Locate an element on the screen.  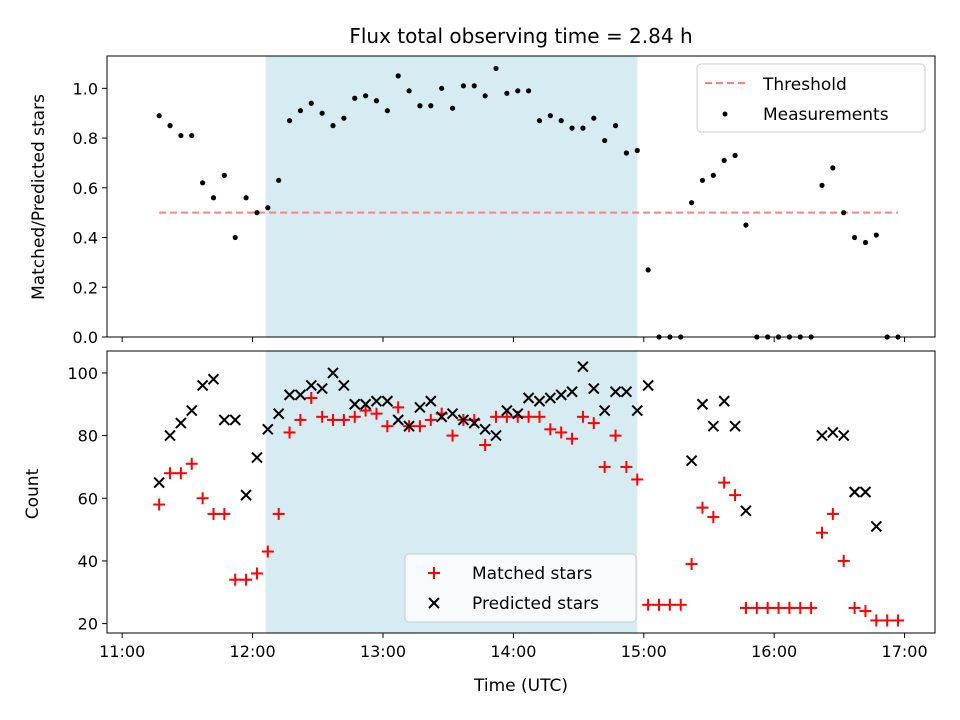
legend-predicted-swatch is located at coordinates (434, 603).